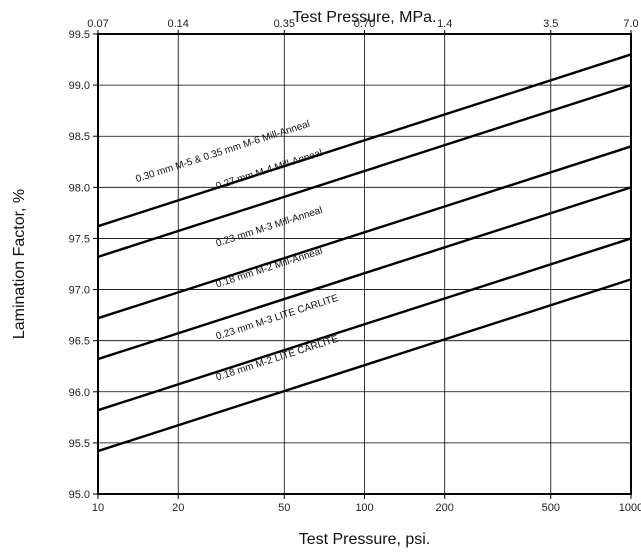  What do you see at coordinates (79, 291) in the screenshot?
I see `y-tick-label: 97.0` at bounding box center [79, 291].